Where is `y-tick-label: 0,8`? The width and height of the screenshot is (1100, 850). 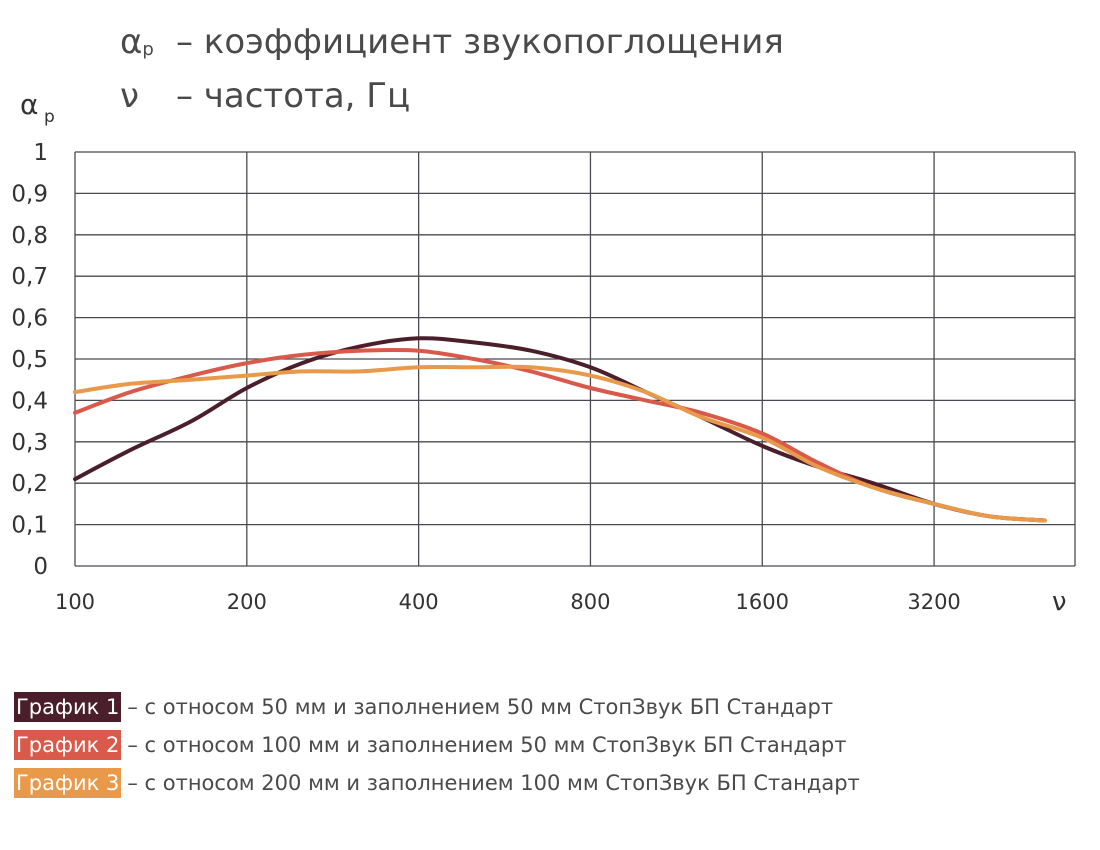
y-tick-label: 0,8 is located at coordinates (29, 236).